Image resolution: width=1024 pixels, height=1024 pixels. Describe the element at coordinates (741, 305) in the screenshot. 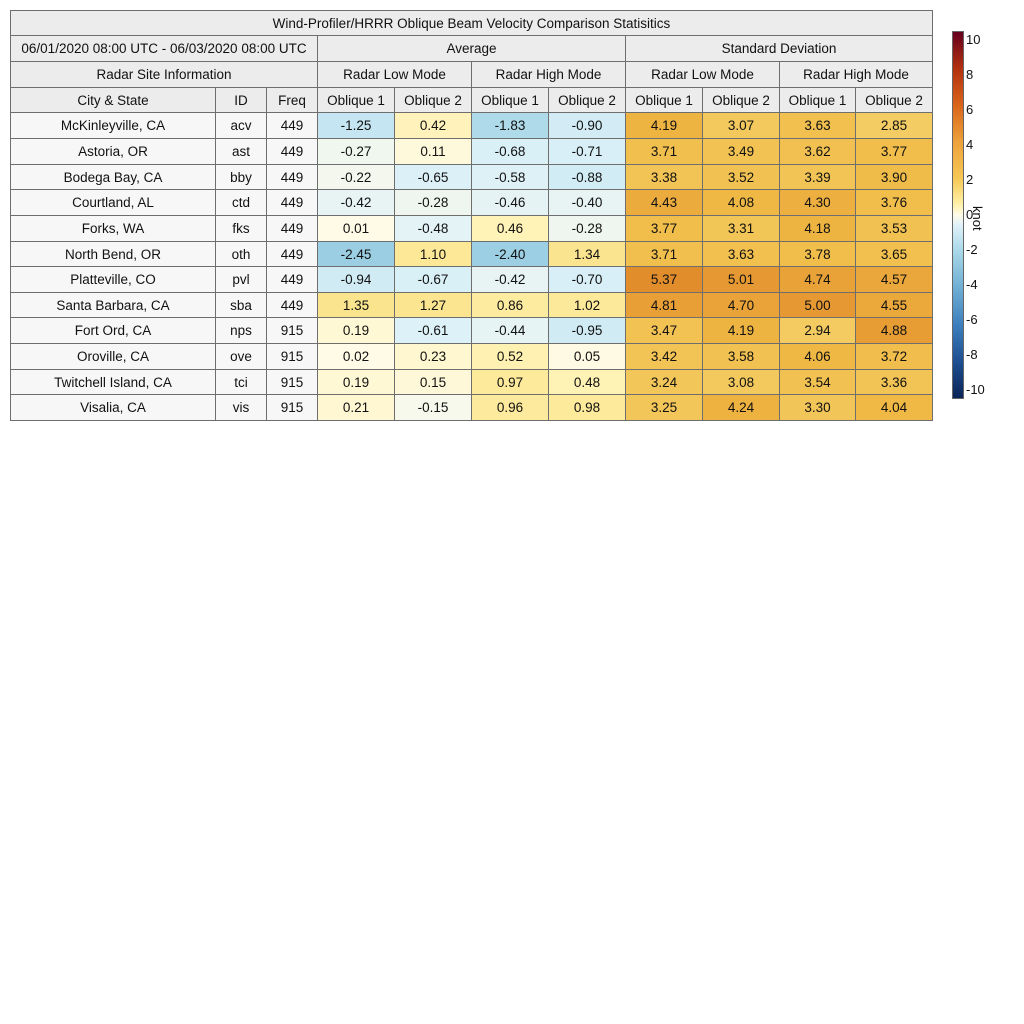

I see `data-cell: 4.70` at that location.